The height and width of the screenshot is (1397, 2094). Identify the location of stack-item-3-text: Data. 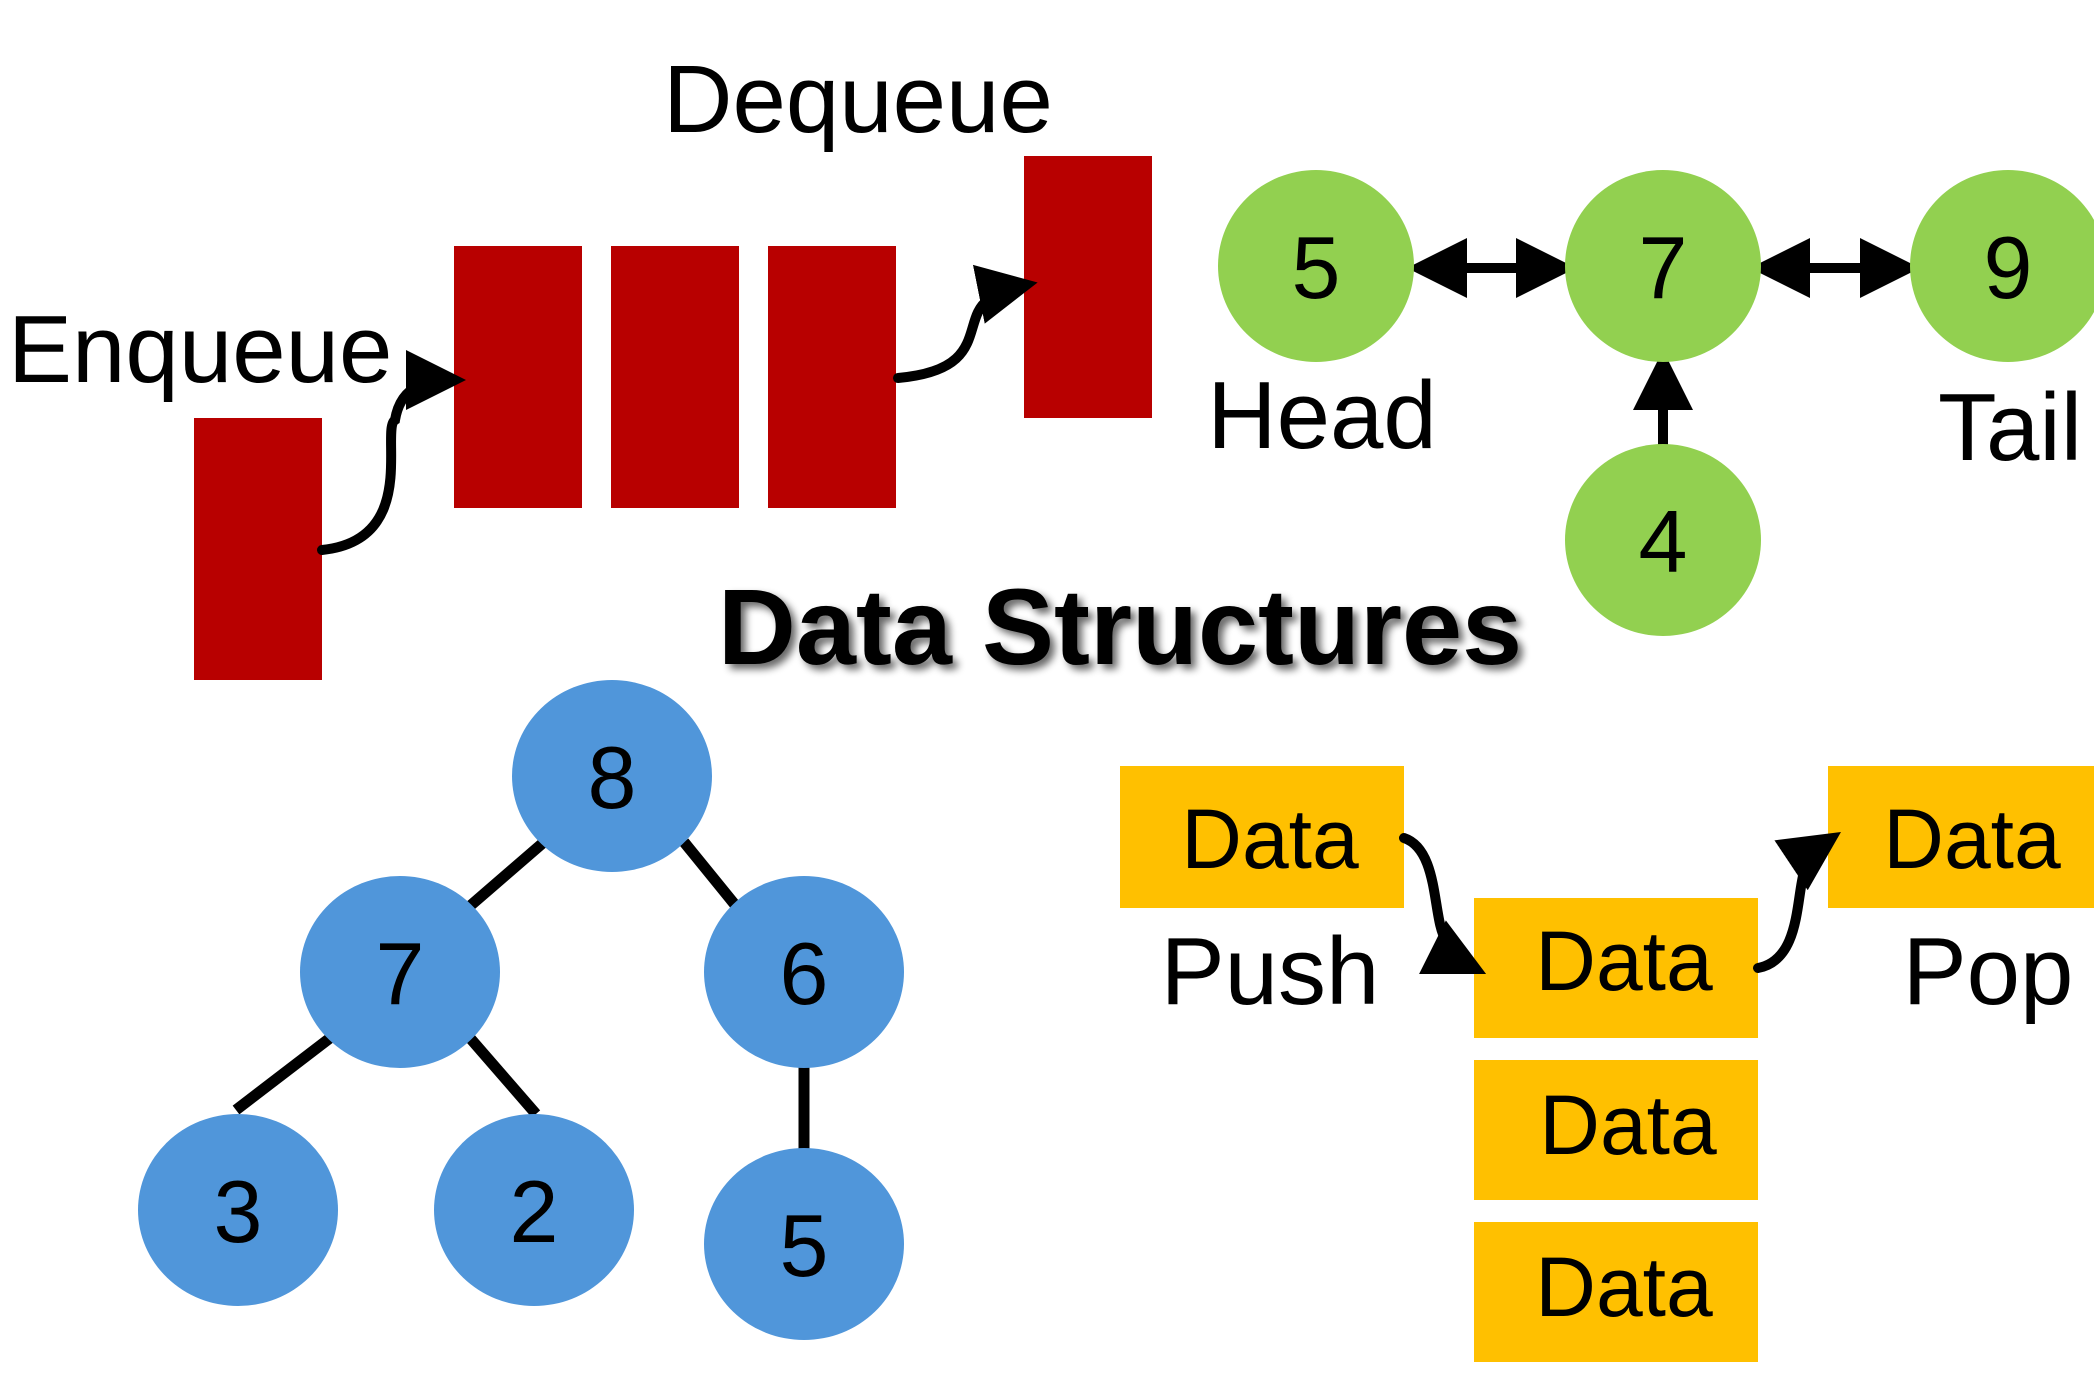
(1624, 1287).